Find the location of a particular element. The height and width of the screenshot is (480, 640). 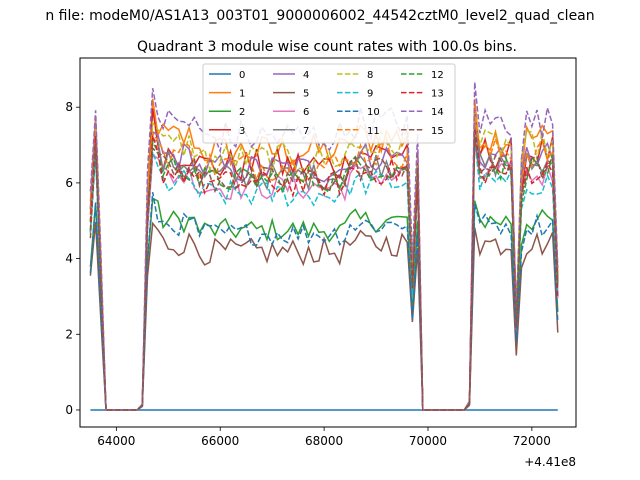

legend-label-3: 3 is located at coordinates (242, 131).